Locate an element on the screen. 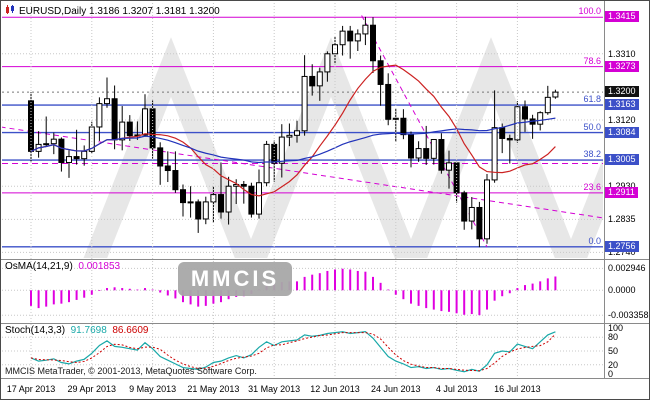 This screenshot has height=400, width=650. mmcis-watermark: MMCIS is located at coordinates (235, 279).